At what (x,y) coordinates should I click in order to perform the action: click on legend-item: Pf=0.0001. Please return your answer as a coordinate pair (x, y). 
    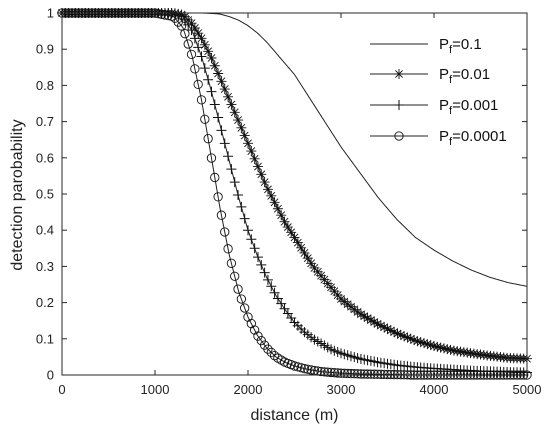
    Looking at the image, I should click on (438, 138).